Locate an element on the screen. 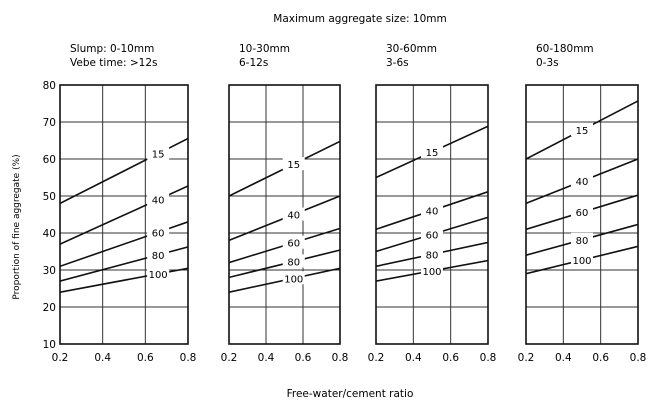  panel-header-line: 0-3s is located at coordinates (547, 63).